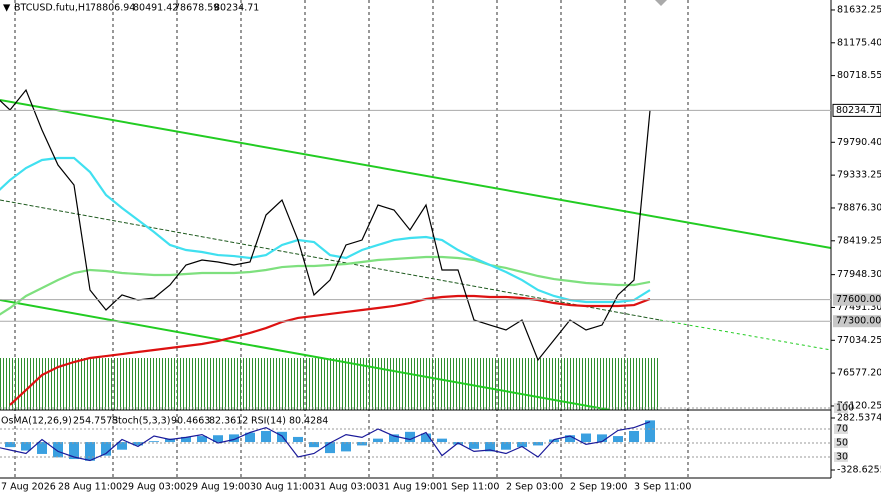  What do you see at coordinates (859, 405) in the screenshot?
I see `y-tick-label: 76120.25` at bounding box center [859, 405].